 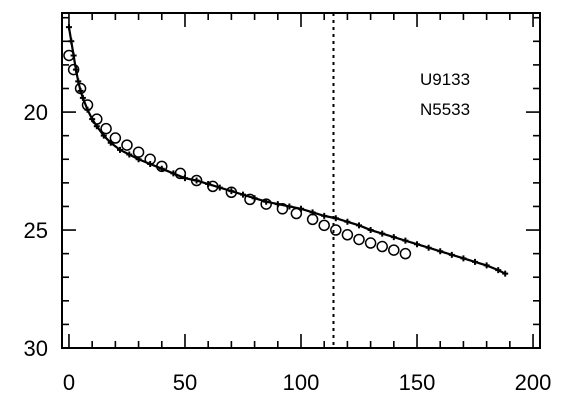 What do you see at coordinates (417, 382) in the screenshot?
I see `x-tick-label: 150` at bounding box center [417, 382].